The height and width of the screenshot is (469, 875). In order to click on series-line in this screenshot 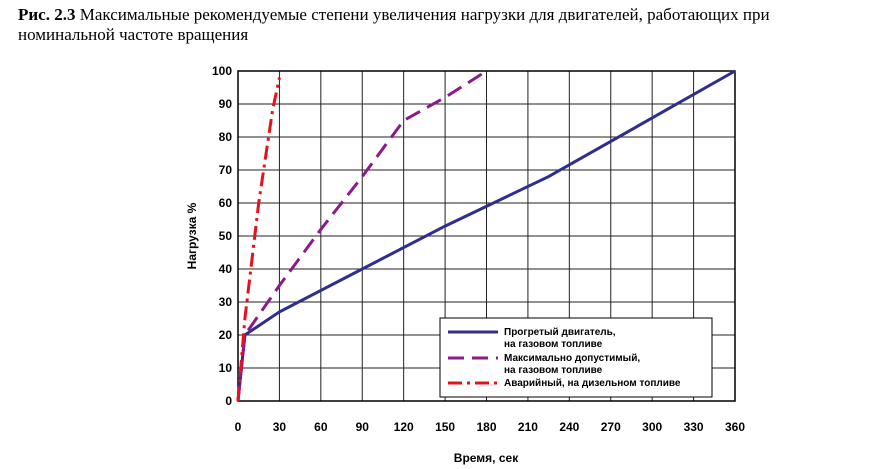, I will do `click(258, 239)`.